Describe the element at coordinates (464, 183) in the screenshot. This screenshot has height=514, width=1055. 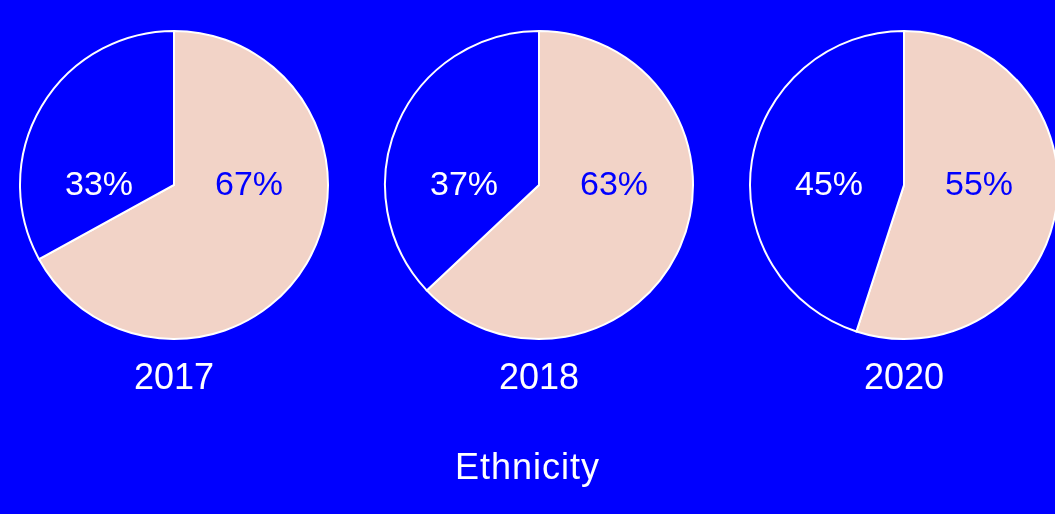
I see `data-label: 37%` at that location.